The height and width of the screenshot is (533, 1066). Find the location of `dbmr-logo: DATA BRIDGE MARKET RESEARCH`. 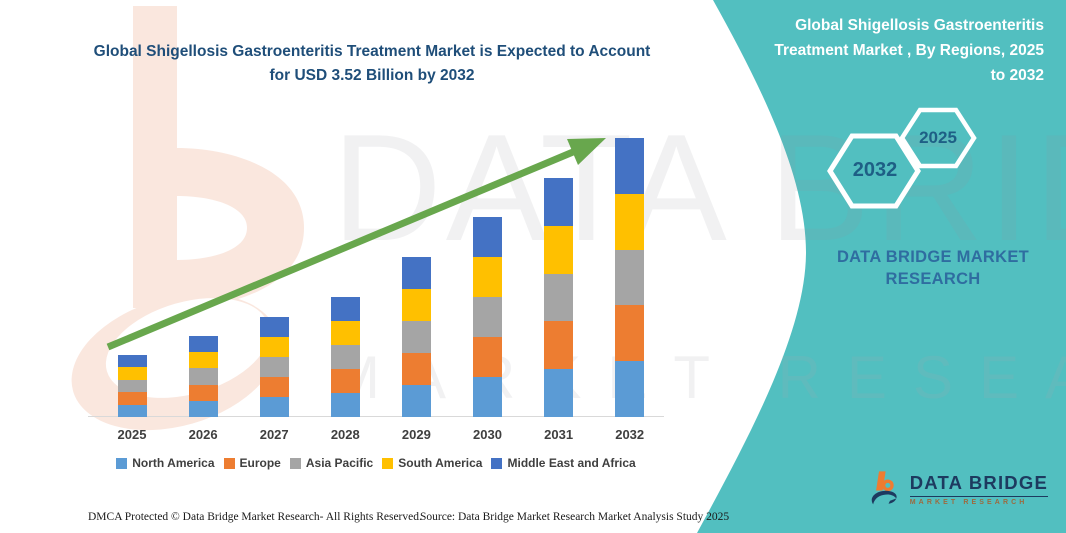

dbmr-logo: DATA BRIDGE MARKET RESEARCH is located at coordinates (958, 489).